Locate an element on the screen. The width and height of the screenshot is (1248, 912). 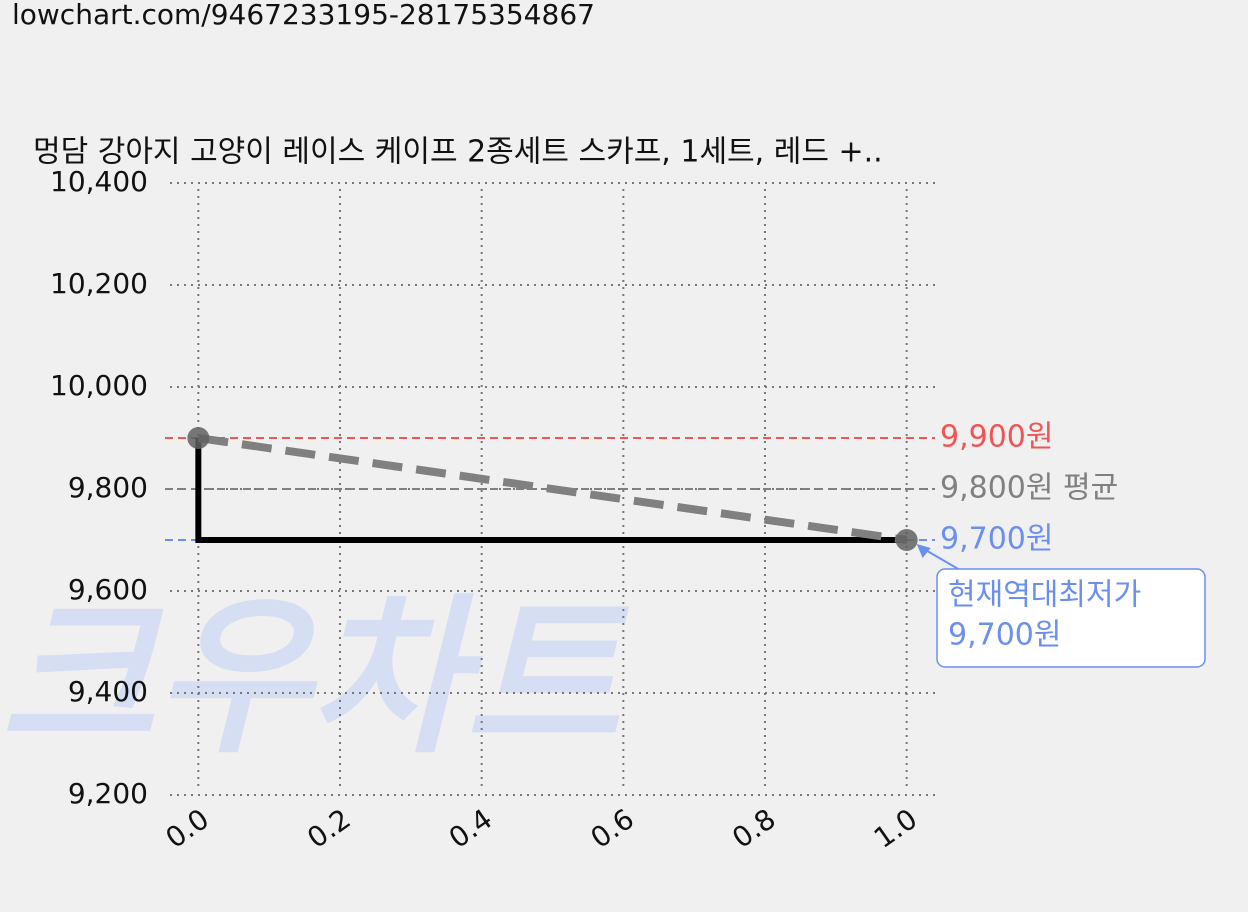
x-tick-label: 0.4 is located at coordinates (470, 828).